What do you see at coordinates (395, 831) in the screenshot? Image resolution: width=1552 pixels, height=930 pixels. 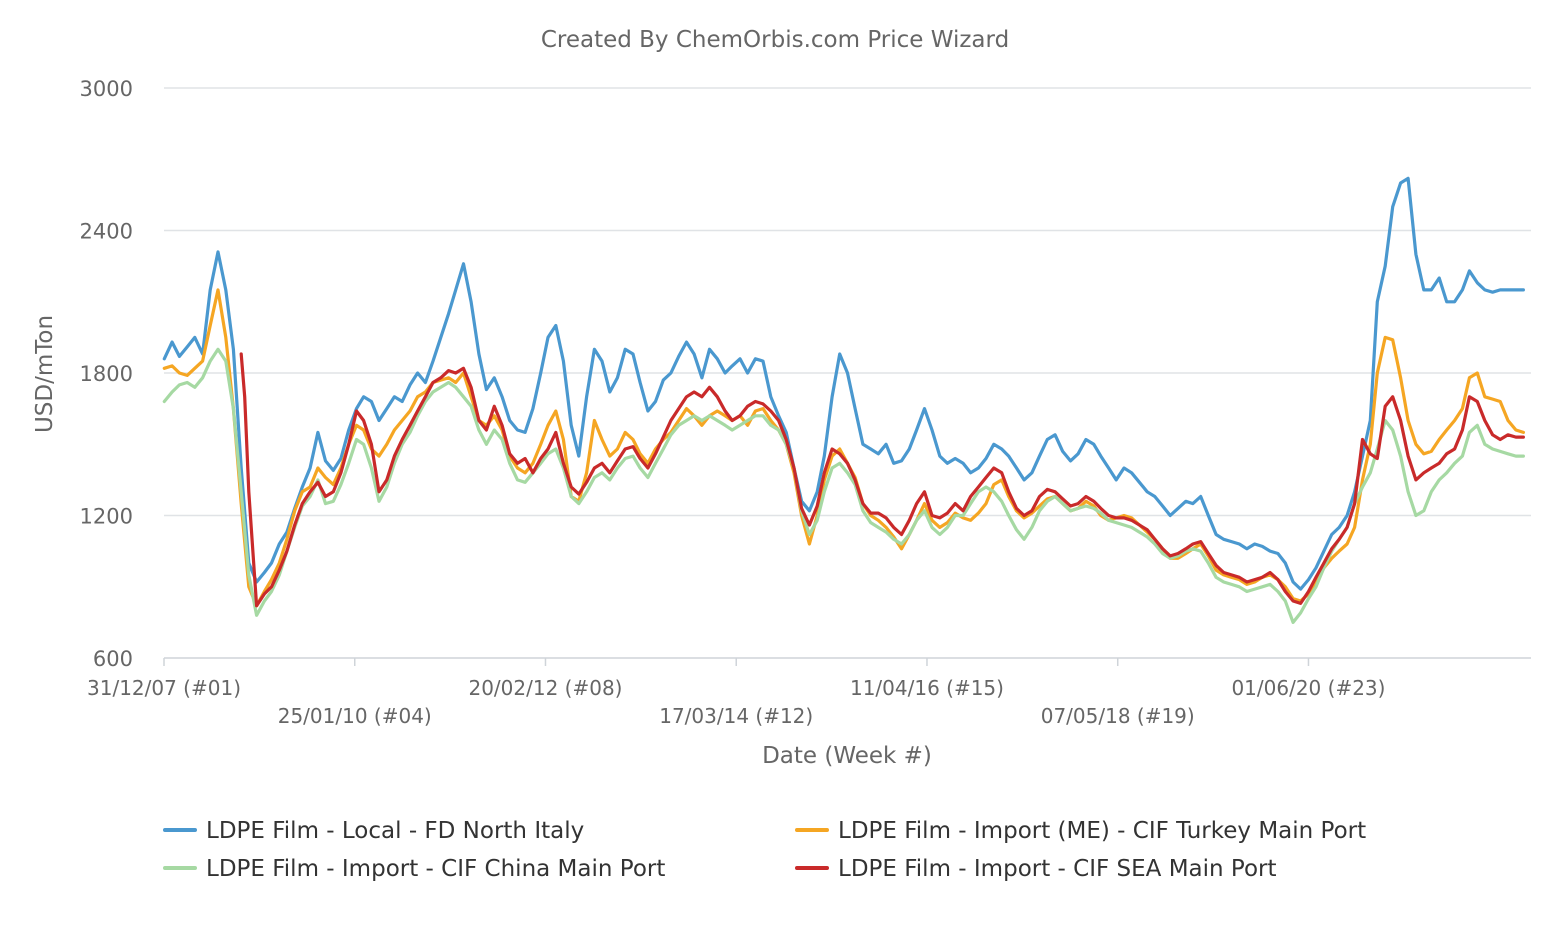 I see `legend-label: LDPE Film - Local - FD North Italy` at bounding box center [395, 831].